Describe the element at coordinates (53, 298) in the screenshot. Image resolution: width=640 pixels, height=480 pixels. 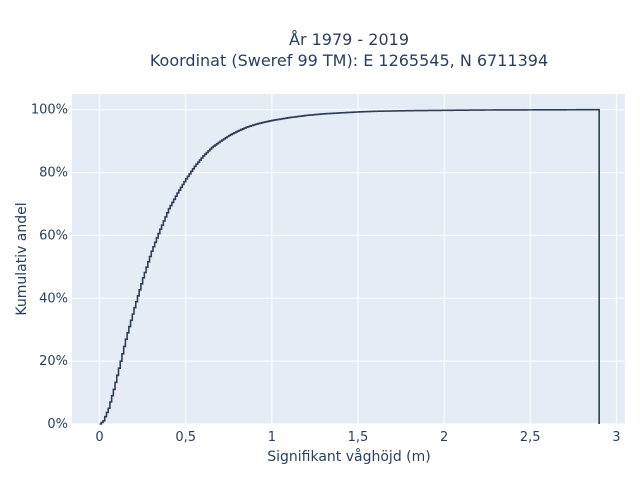
I see `y-tick-label: 40%` at that location.